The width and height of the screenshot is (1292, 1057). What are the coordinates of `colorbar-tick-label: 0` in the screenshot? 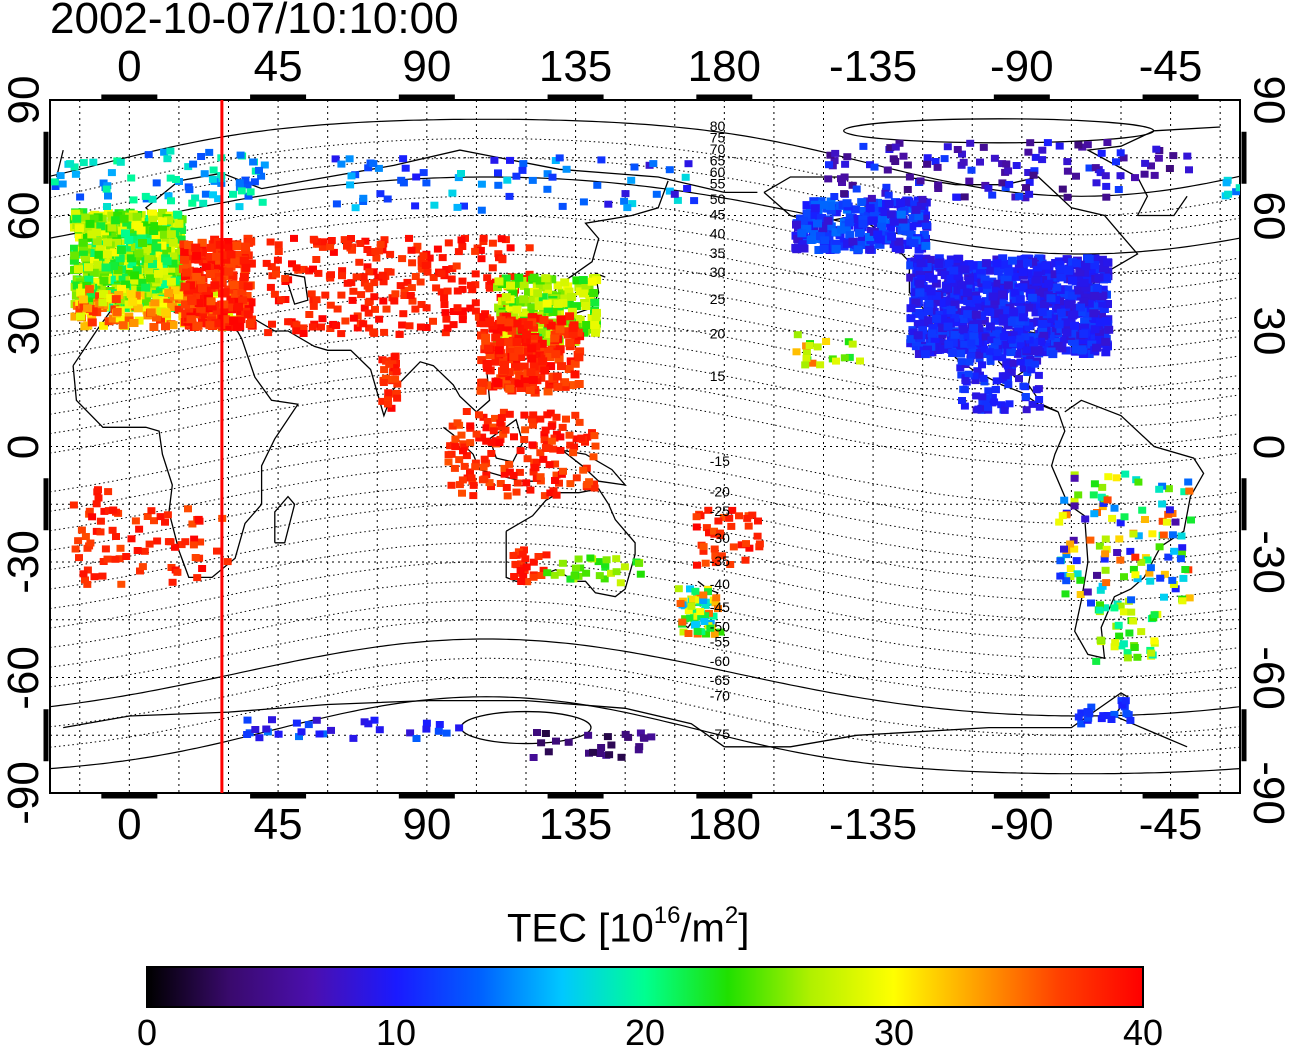 It's located at (147, 1032).